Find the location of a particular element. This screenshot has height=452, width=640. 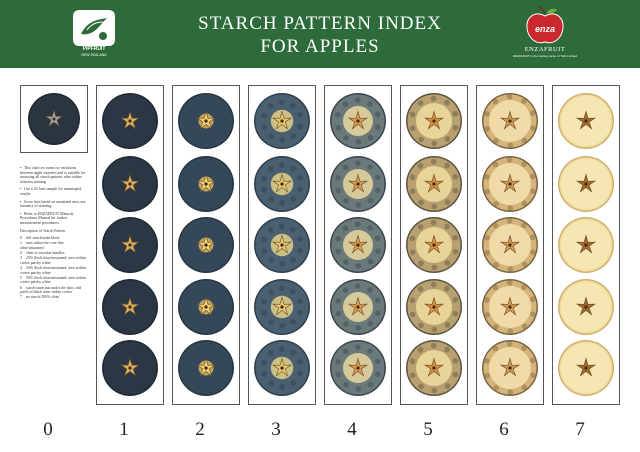

enzafruit-name: ENZAFRUIT is located at coordinates (545, 49).